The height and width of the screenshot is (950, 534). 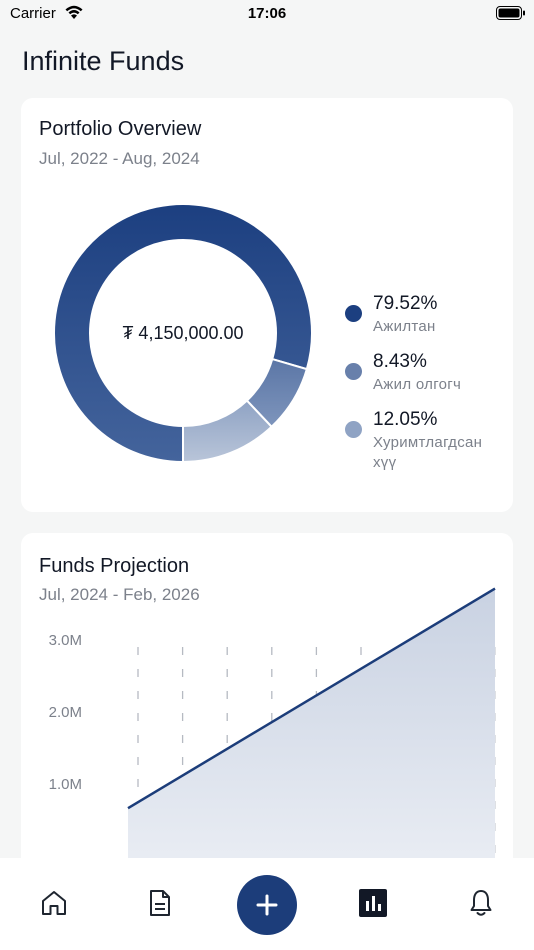 I want to click on legend-label: Ажилтан, so click(x=404, y=326).